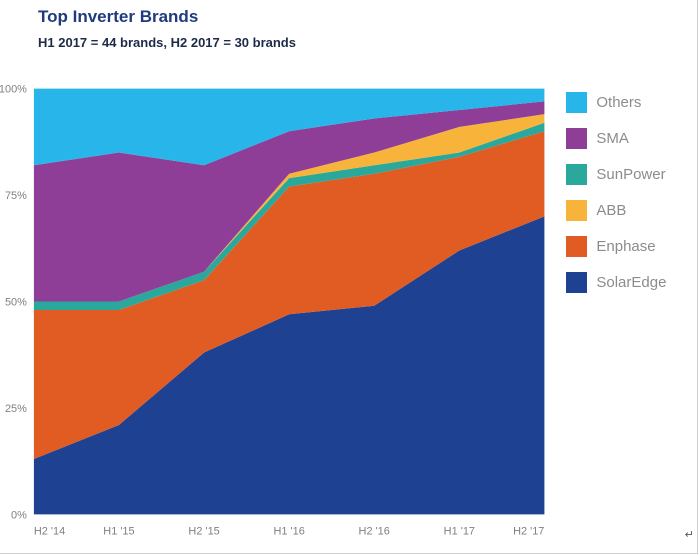  Describe the element at coordinates (626, 246) in the screenshot. I see `legend-label: Enphase` at that location.